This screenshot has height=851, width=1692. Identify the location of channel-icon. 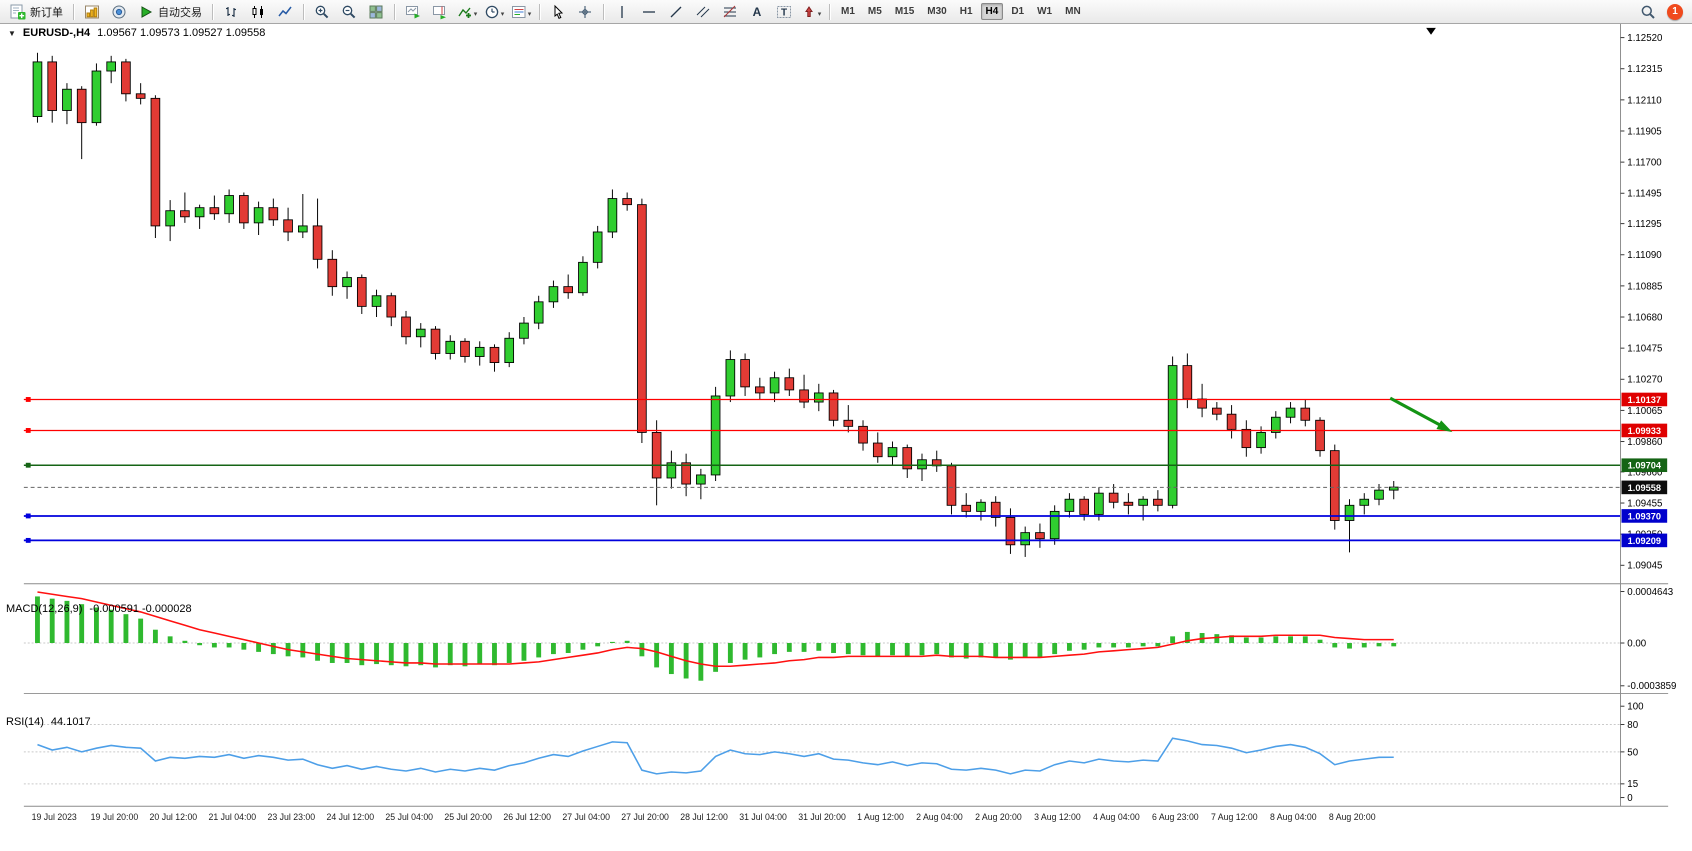
(703, 12).